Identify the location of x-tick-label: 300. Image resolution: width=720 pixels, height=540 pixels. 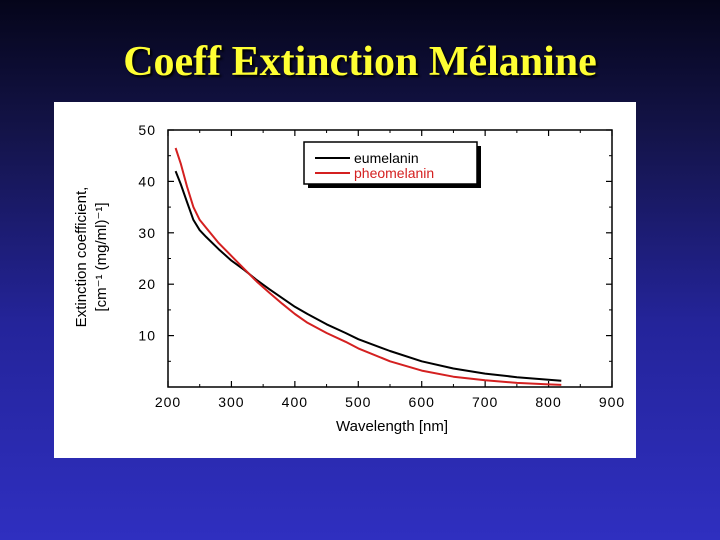
(231, 402).